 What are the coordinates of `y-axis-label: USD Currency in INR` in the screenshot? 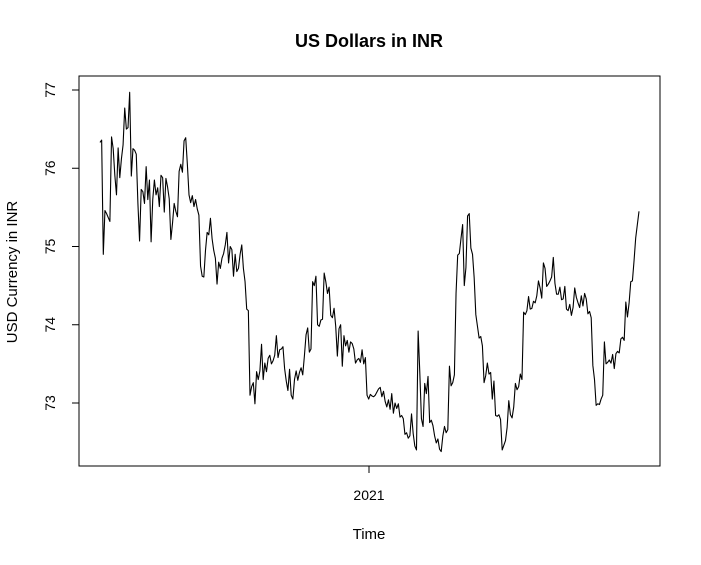 It's located at (12, 272).